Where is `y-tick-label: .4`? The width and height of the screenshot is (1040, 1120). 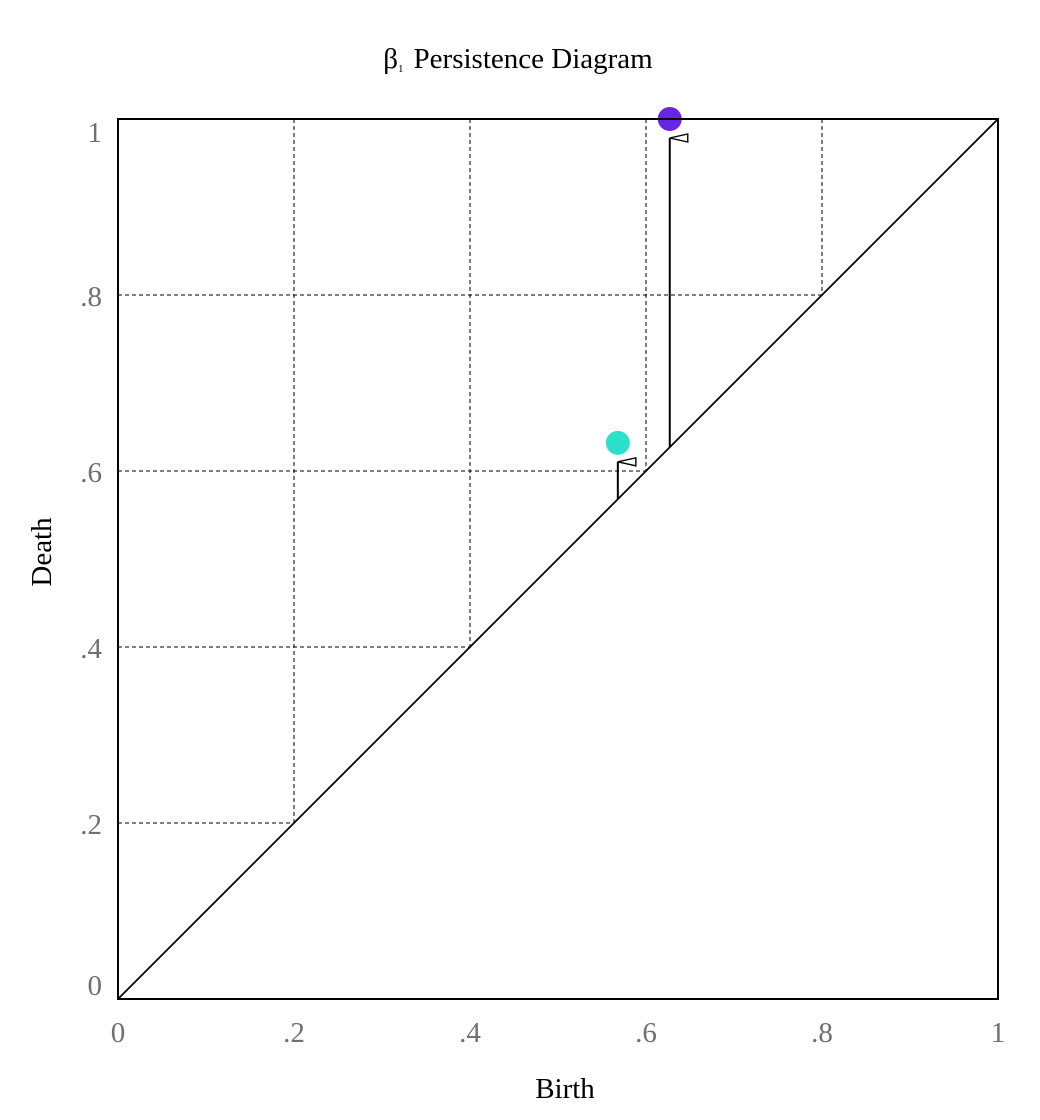 y-tick-label: .4 is located at coordinates (91, 649).